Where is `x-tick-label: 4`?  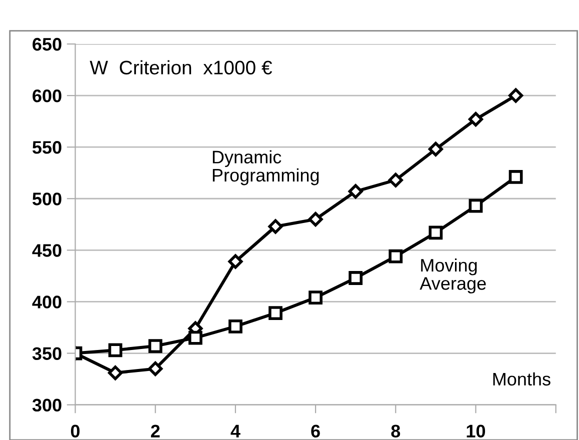
x-tick-label: 4 is located at coordinates (235, 431).